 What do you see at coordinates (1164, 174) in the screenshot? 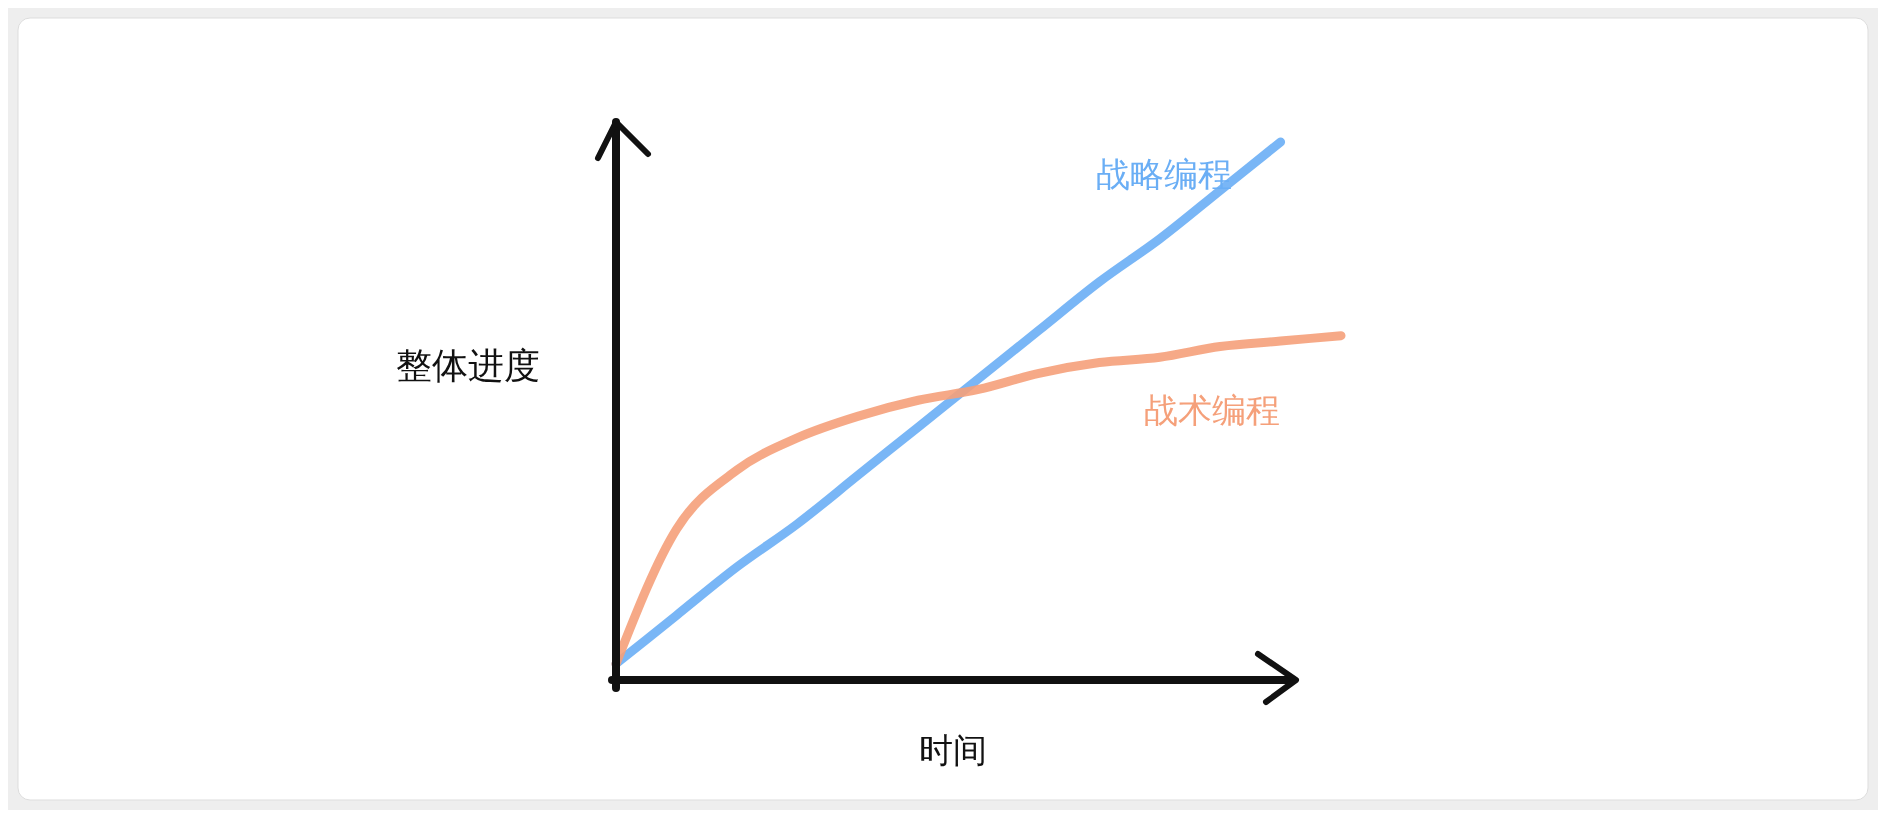
I see `series-label: 战略编程` at bounding box center [1164, 174].